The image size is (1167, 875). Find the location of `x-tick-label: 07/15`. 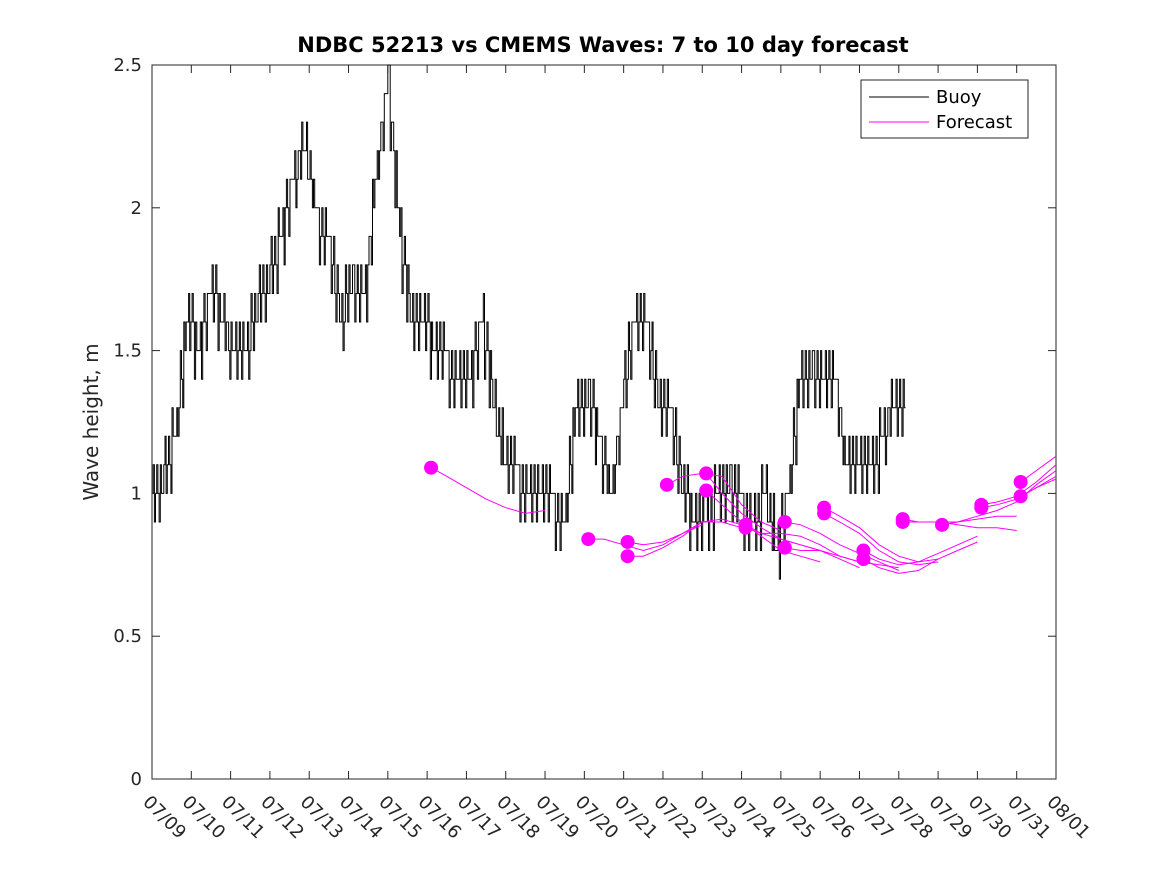

x-tick-label: 07/15 is located at coordinates (400, 818).